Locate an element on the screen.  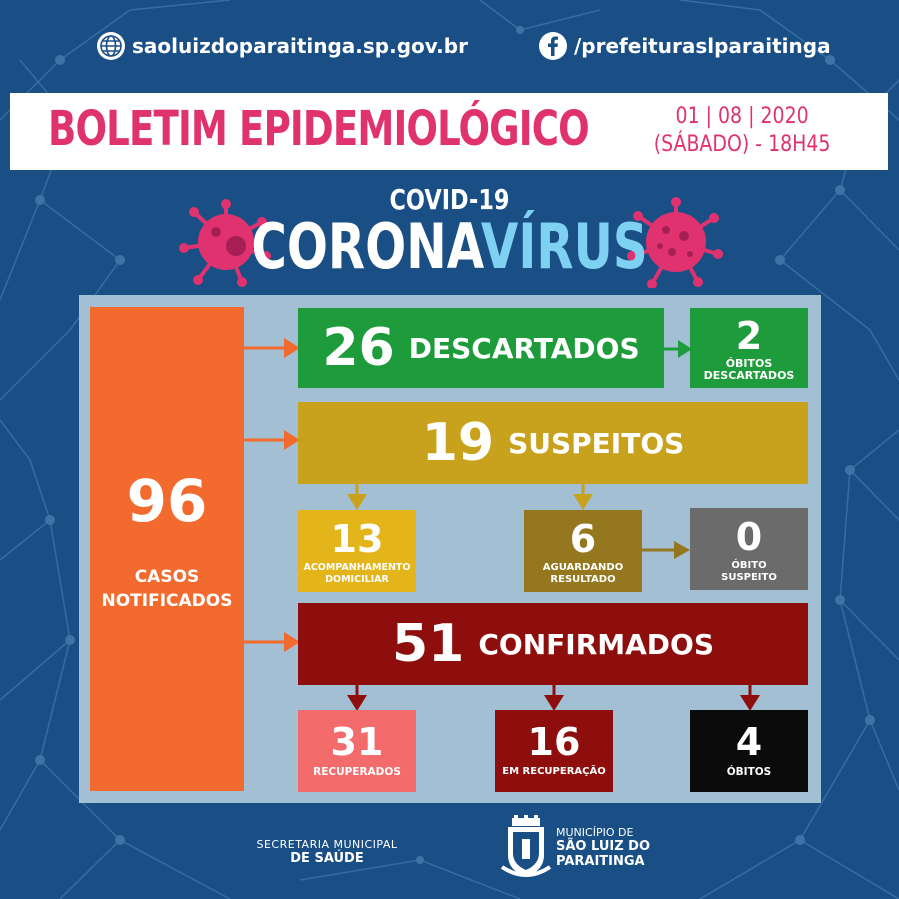
box-em-recuperacao: 16 EM RECUPERAÇÃO is located at coordinates (554, 751).